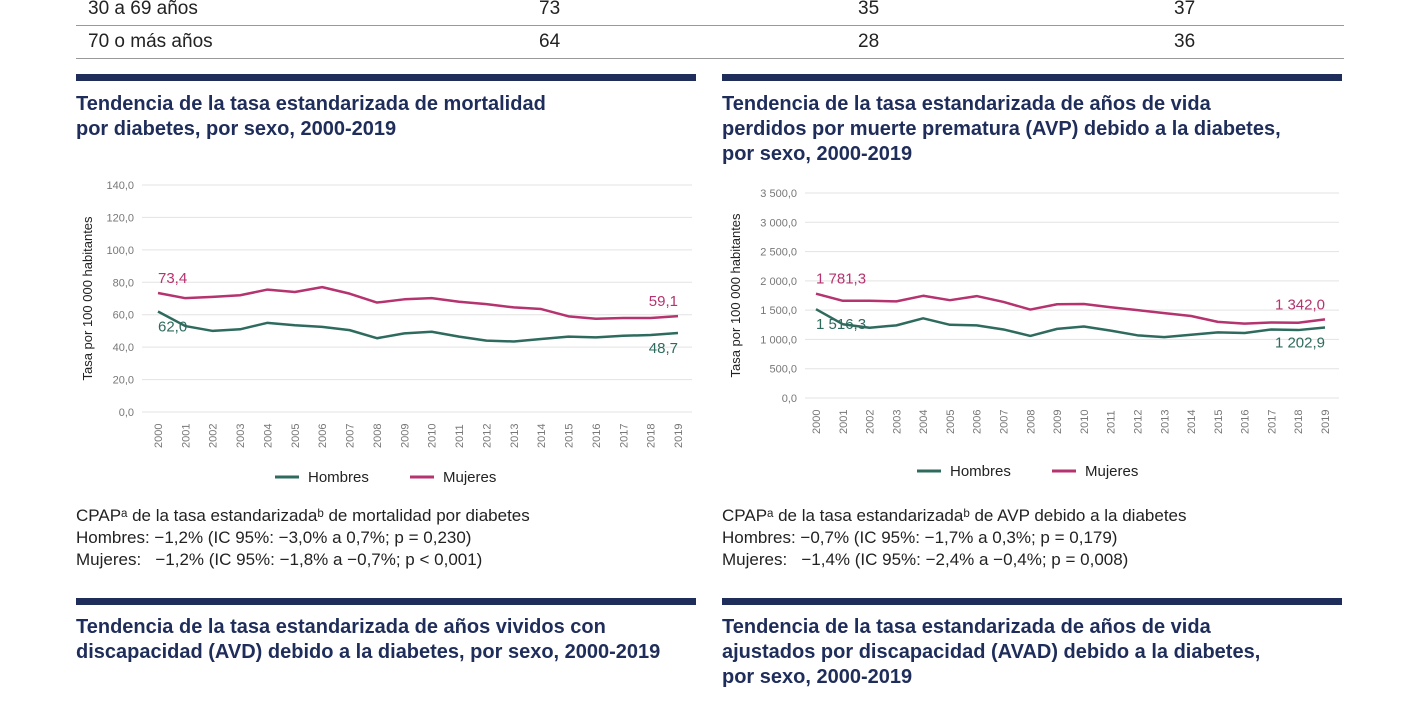  I want to click on cell: 73, so click(550, 9).